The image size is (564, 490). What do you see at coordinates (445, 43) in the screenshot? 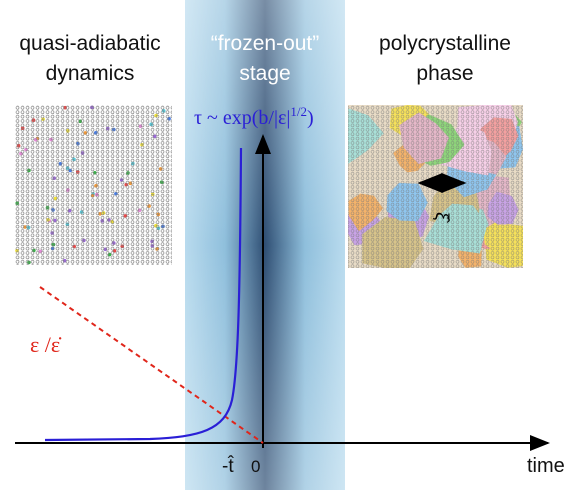
I see `right-title: polycrystalline` at bounding box center [445, 43].